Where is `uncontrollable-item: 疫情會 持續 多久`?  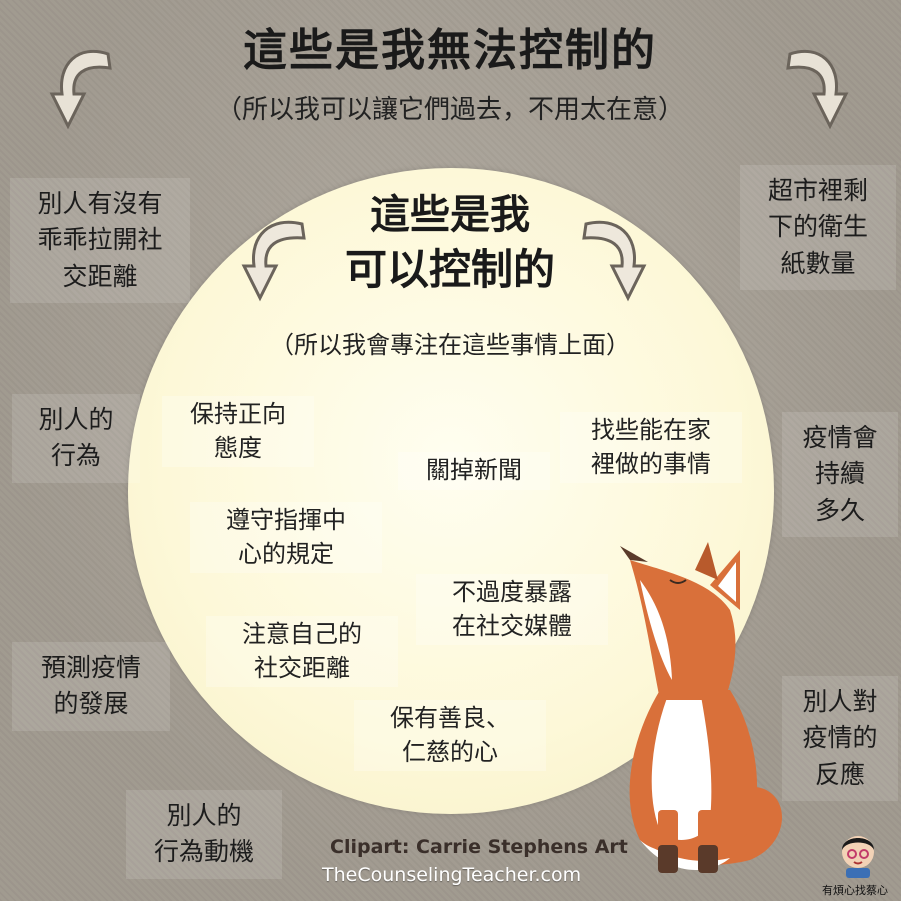
uncontrollable-item: 疫情會 持續 多久 is located at coordinates (840, 474).